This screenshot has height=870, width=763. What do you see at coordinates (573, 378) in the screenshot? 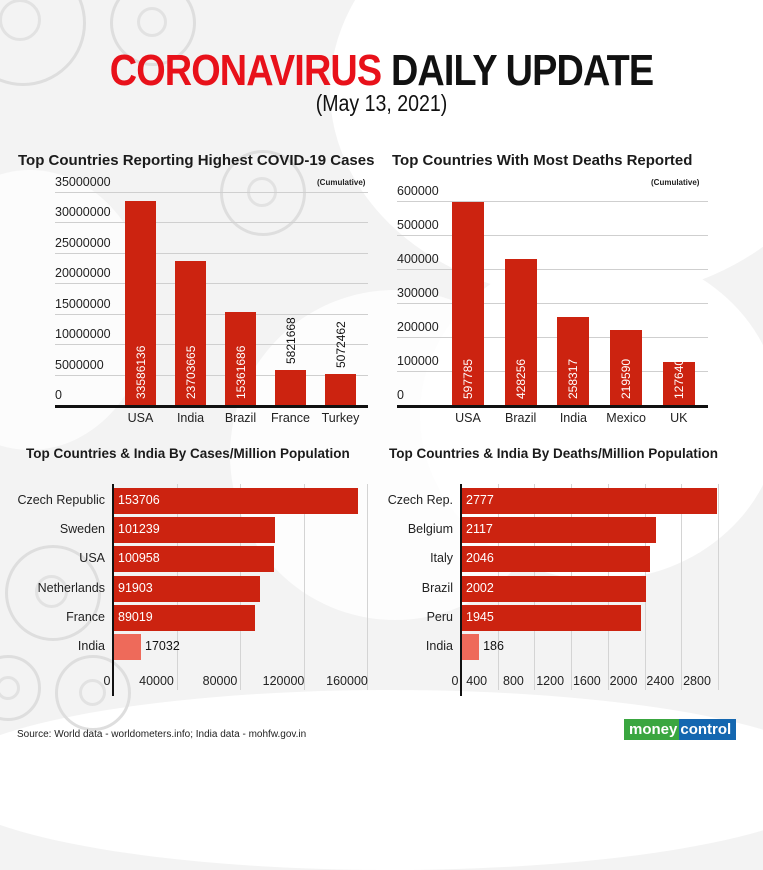
I see `bar-value-label: 258317` at bounding box center [573, 378].